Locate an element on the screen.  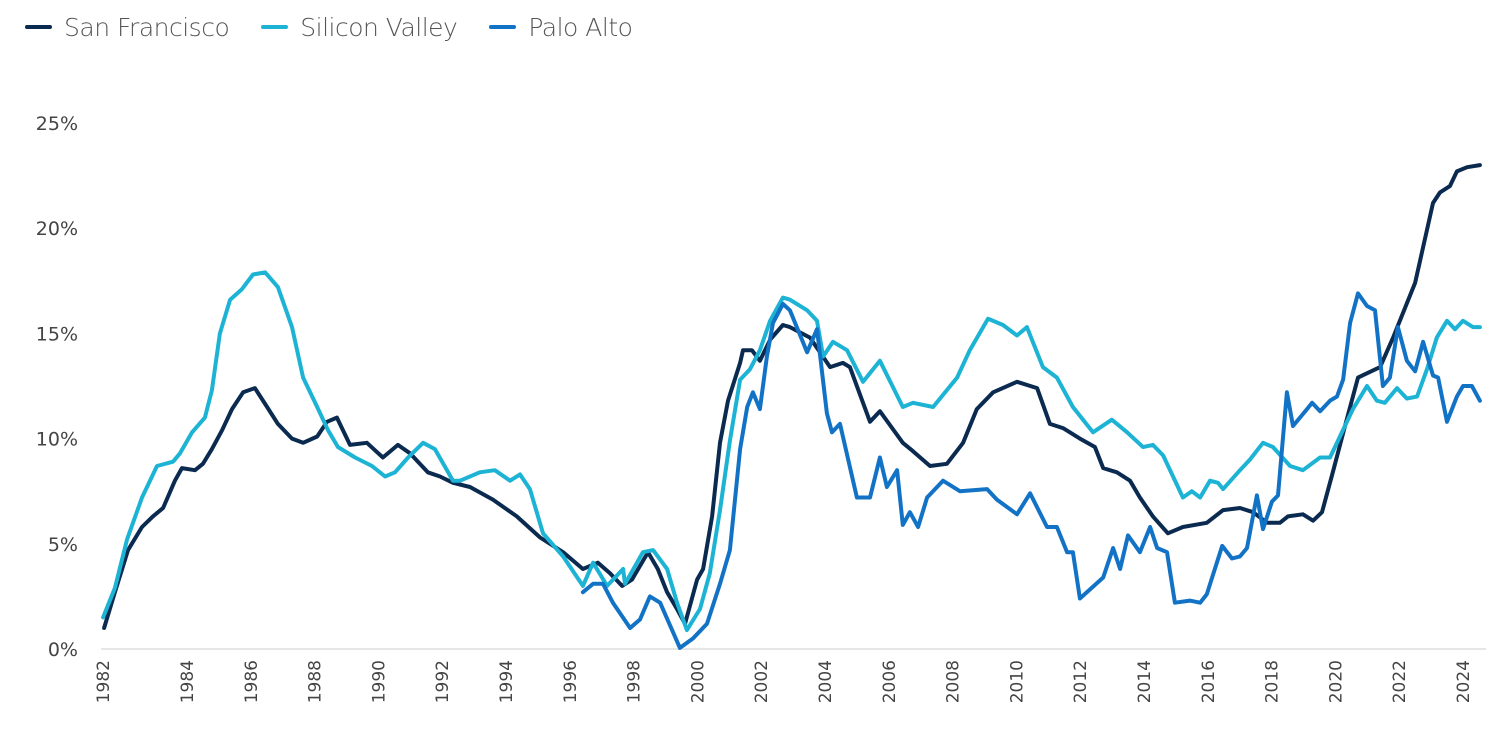
legend-item-san-francisco: San Francisco is located at coordinates (127, 27).